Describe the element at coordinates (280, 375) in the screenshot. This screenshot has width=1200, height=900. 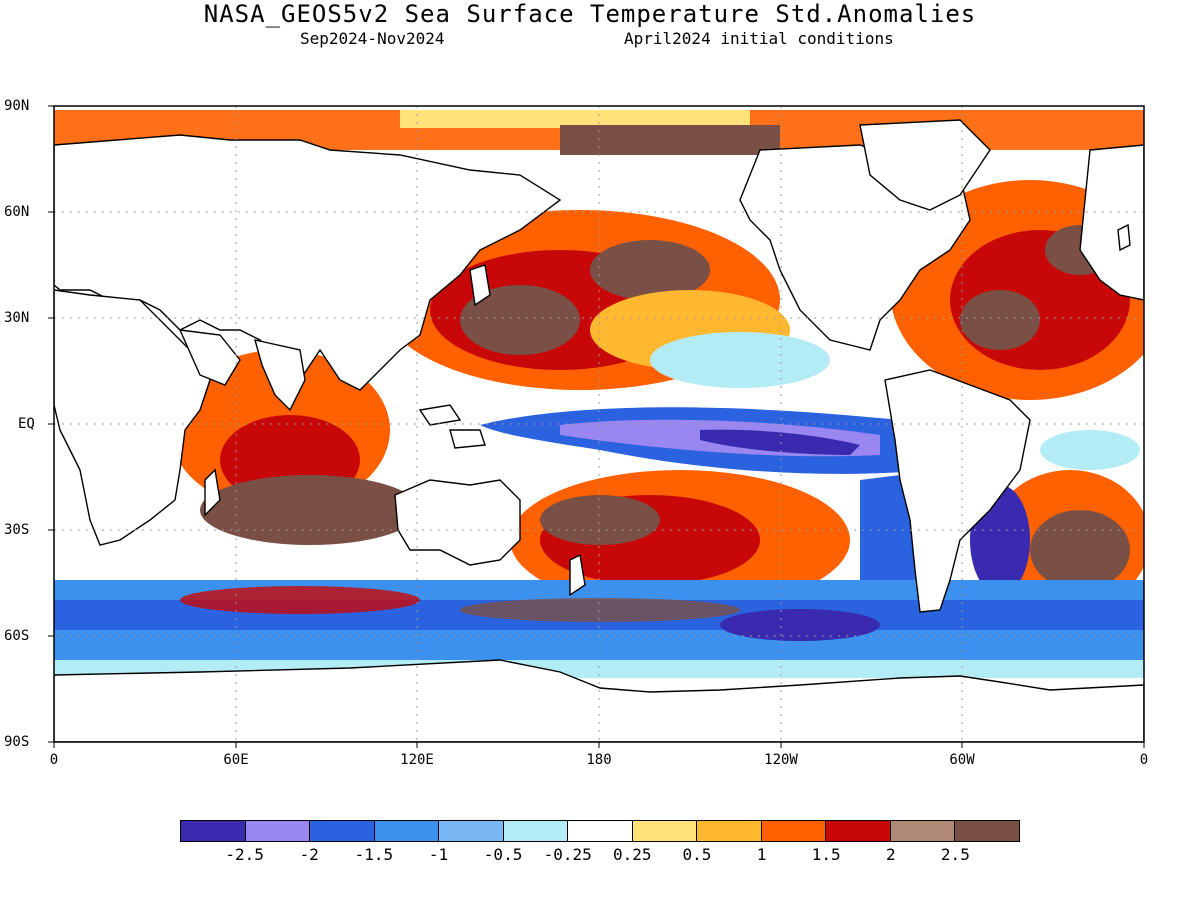
I see `india` at that location.